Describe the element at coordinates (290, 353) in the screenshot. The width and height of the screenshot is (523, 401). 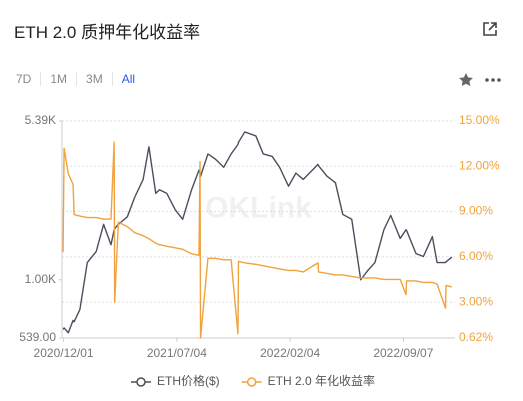
I see `x-tick-label: 2022/02/04` at that location.